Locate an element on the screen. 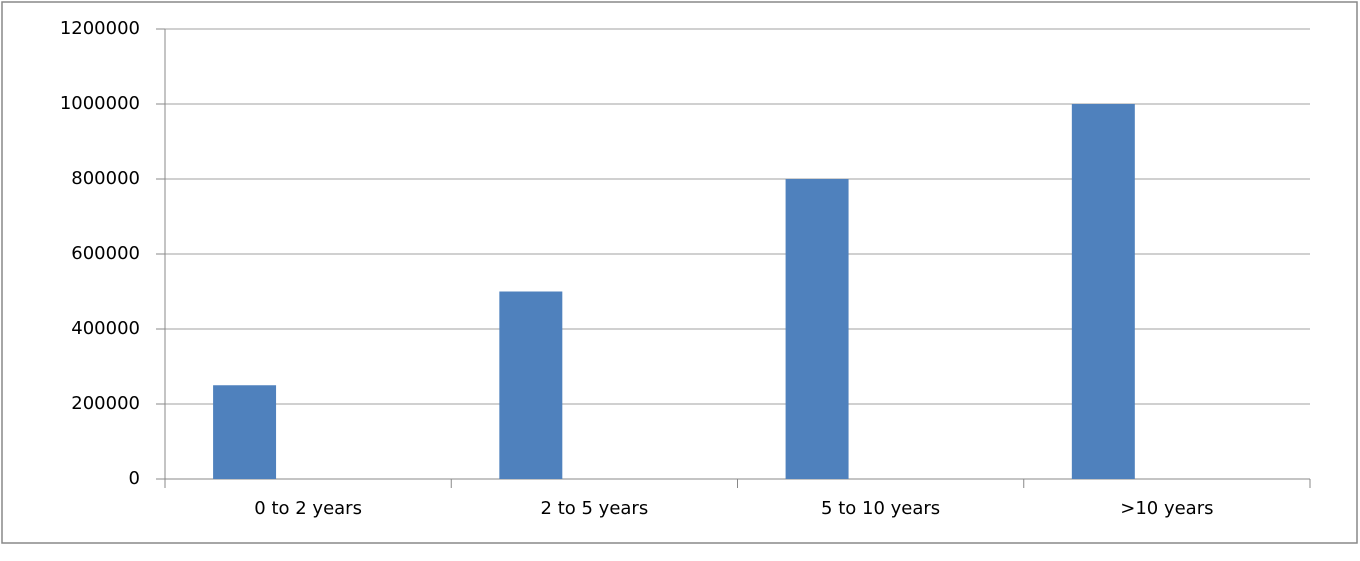 The image size is (1360, 561). y-tick-label: 800000 is located at coordinates (105, 178).